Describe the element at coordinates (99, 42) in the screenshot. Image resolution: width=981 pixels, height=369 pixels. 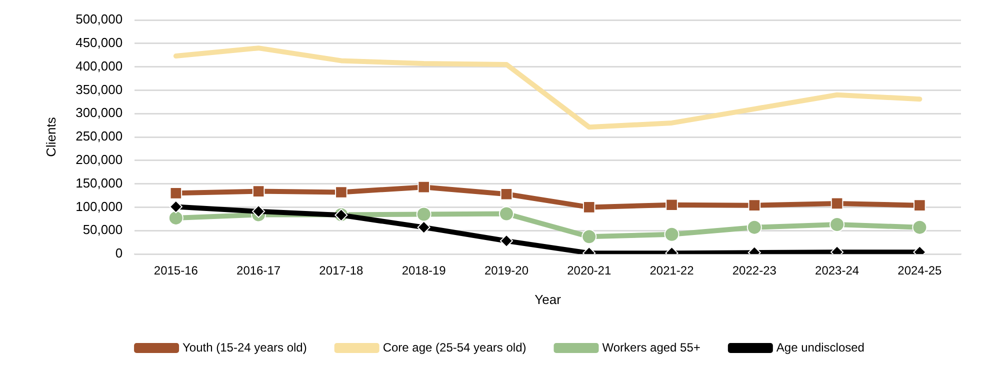
I see `y-tick-label: 450,000` at that location.